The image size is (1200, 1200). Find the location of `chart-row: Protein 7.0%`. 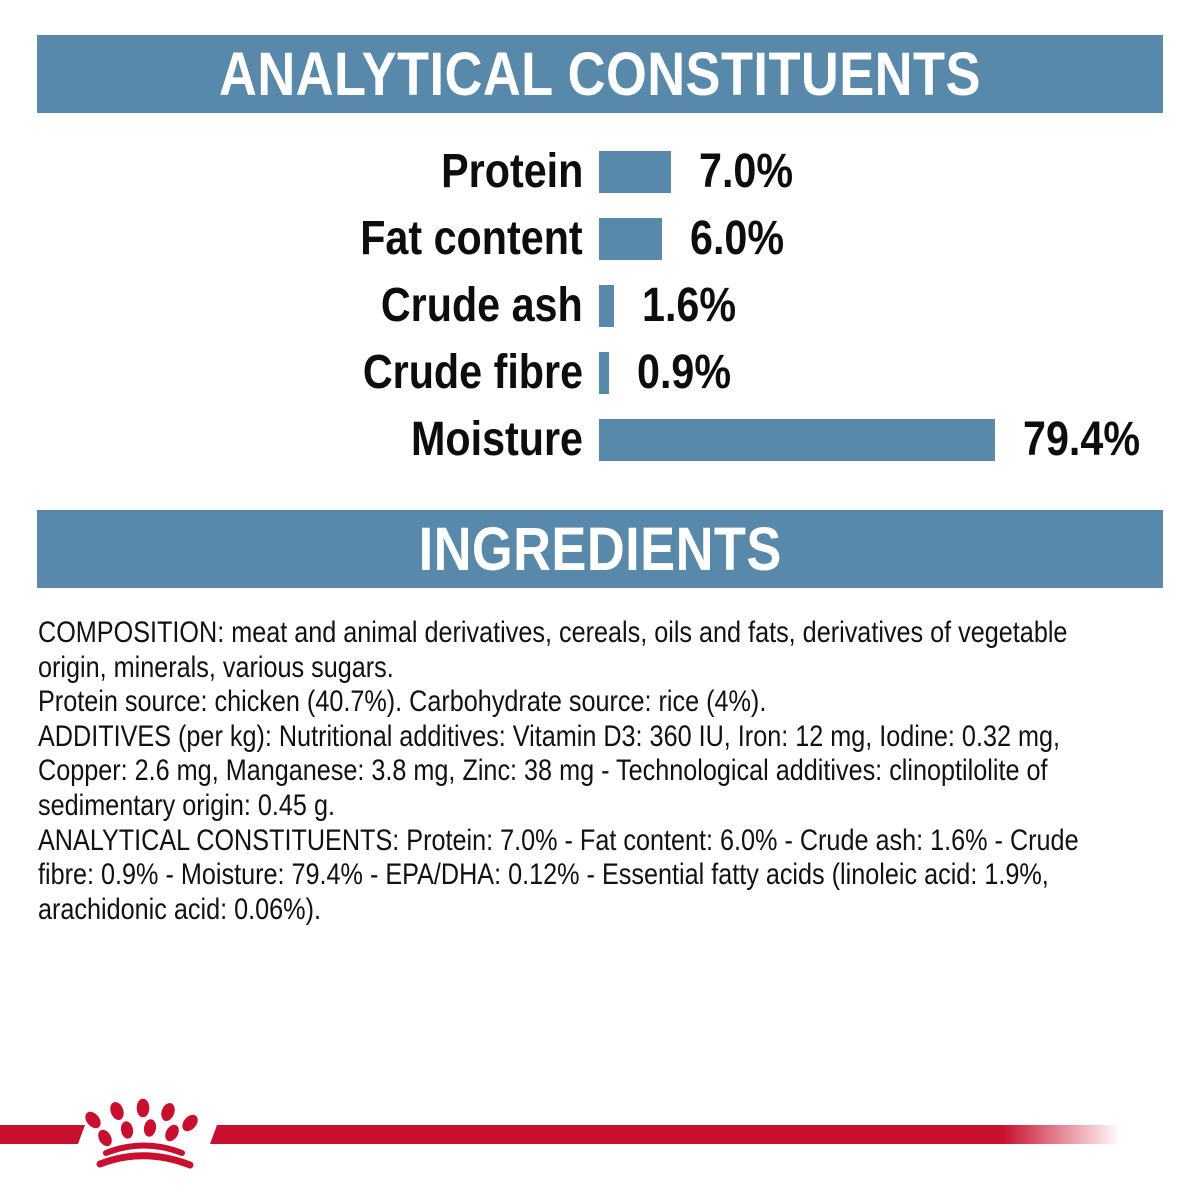

chart-row: Protein 7.0% is located at coordinates (600, 171).